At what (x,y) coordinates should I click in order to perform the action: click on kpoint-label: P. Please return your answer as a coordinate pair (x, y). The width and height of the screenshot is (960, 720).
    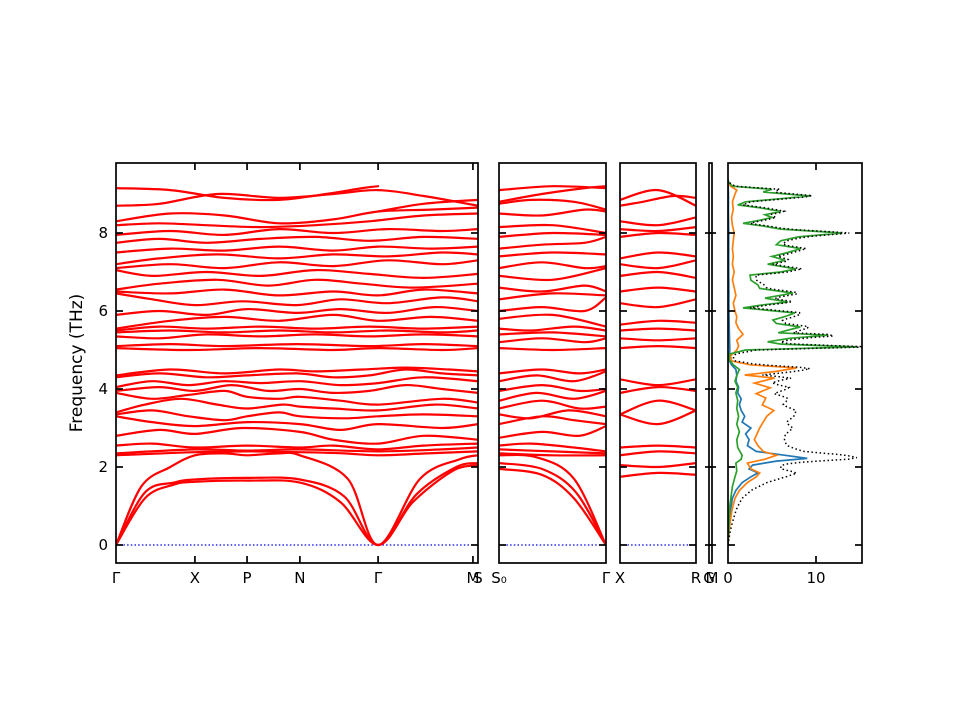
    Looking at the image, I should click on (247, 578).